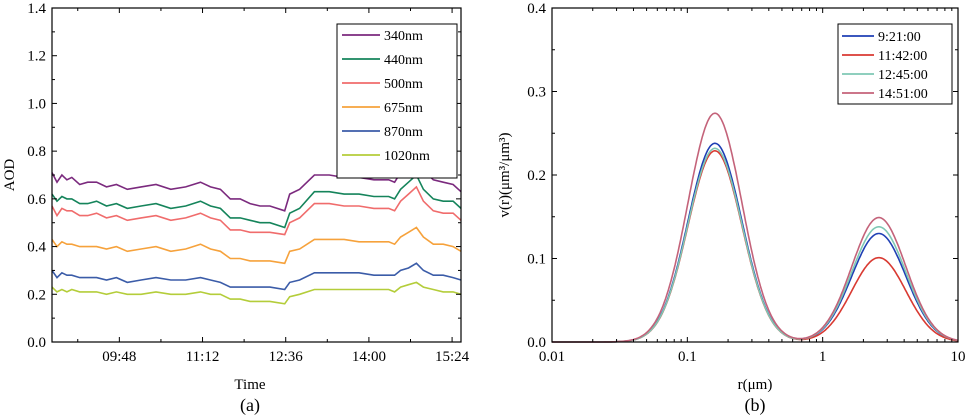 The width and height of the screenshot is (969, 417). I want to click on y-tick-label: 1.4, so click(36, 9).